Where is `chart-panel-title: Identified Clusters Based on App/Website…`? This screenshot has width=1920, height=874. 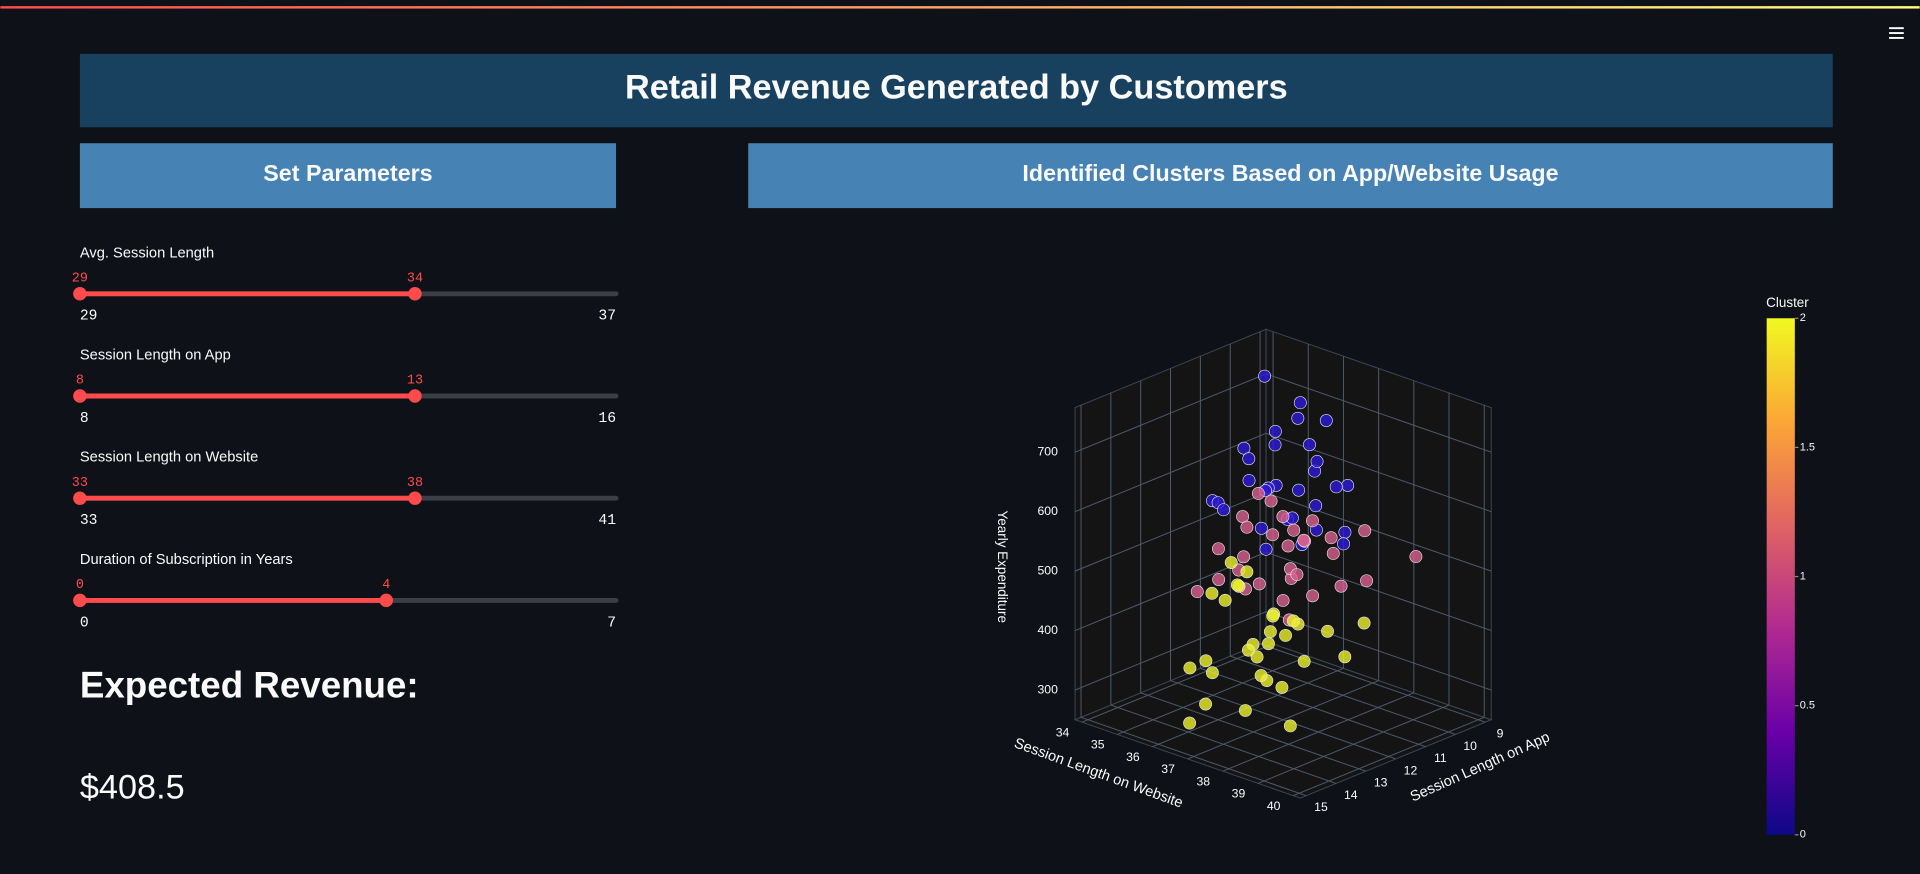 chart-panel-title: Identified Clusters Based on App/Website… is located at coordinates (1290, 173).